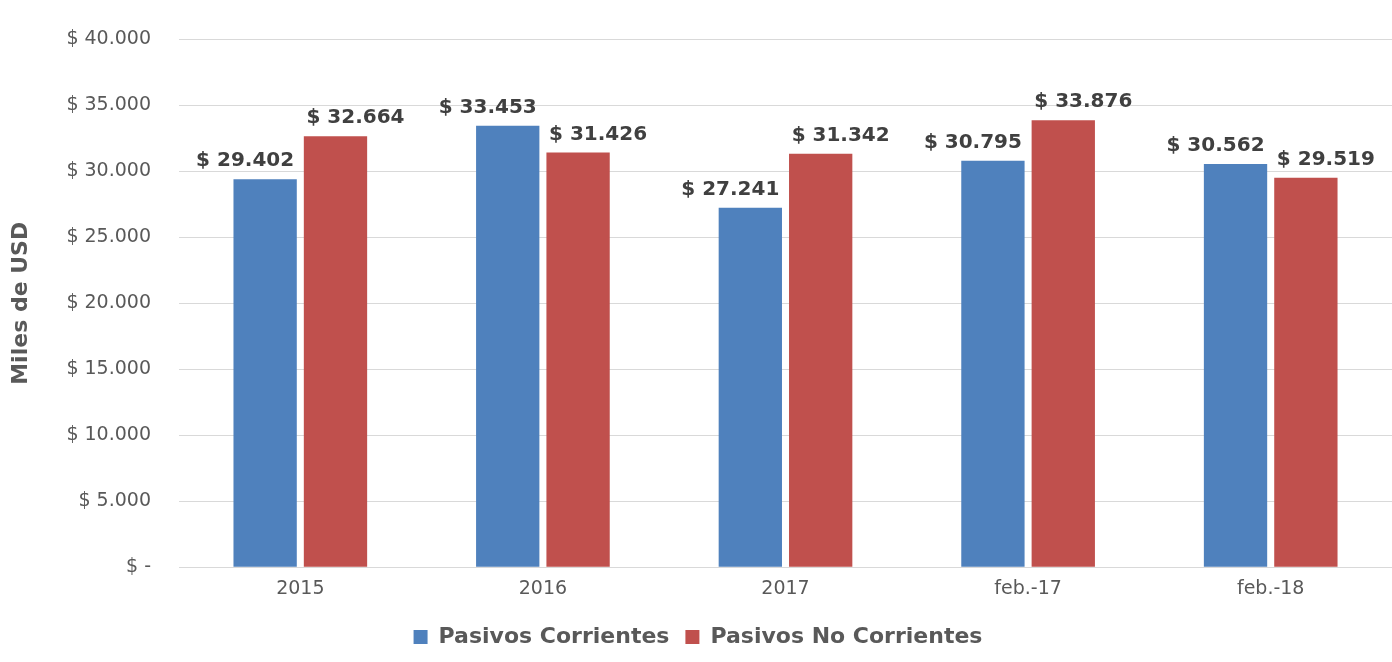 This screenshot has height=662, width=1392. Describe the element at coordinates (139, 565) in the screenshot. I see `y-tick-label: $ -` at that location.